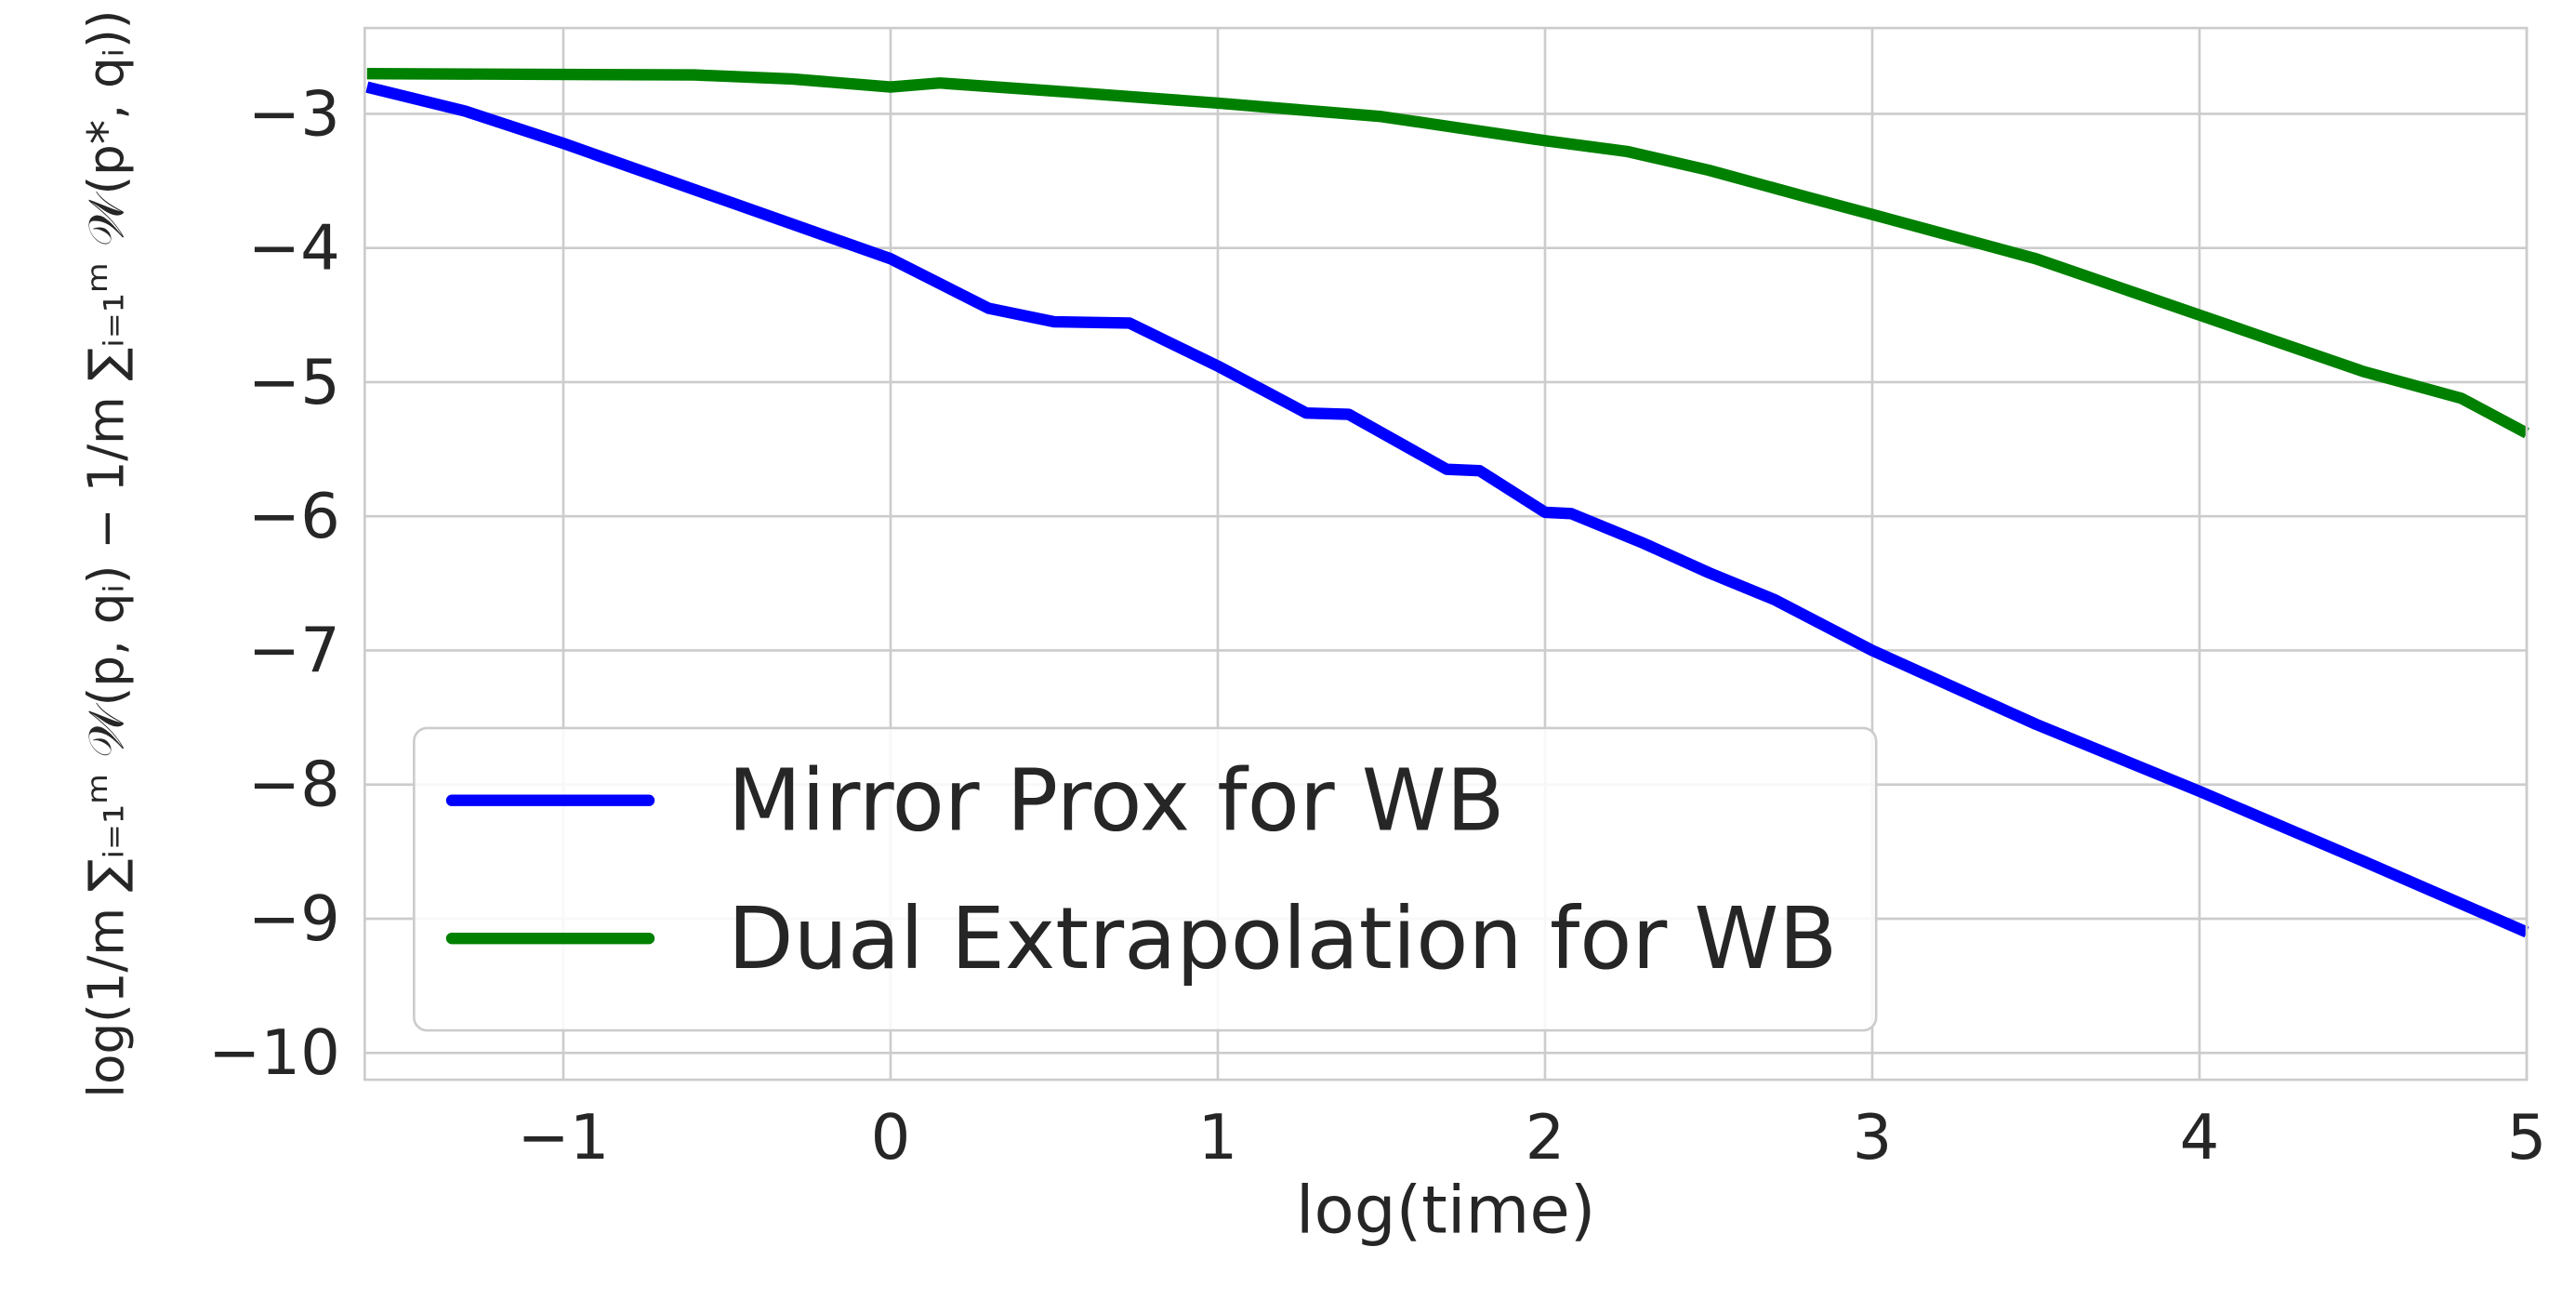  Describe the element at coordinates (1116, 801) in the screenshot. I see `legend-label: Mirror Prox for WB` at that location.